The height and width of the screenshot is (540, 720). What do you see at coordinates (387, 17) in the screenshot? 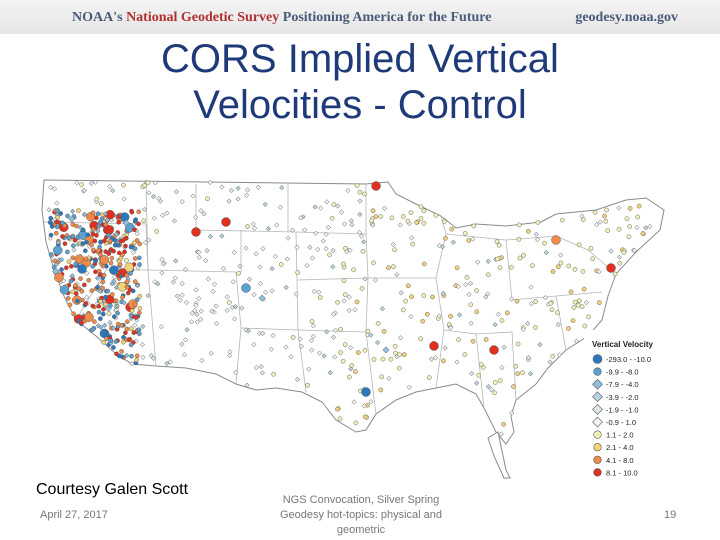
I see `tagline-text: Positioning America for the Future` at bounding box center [387, 17].